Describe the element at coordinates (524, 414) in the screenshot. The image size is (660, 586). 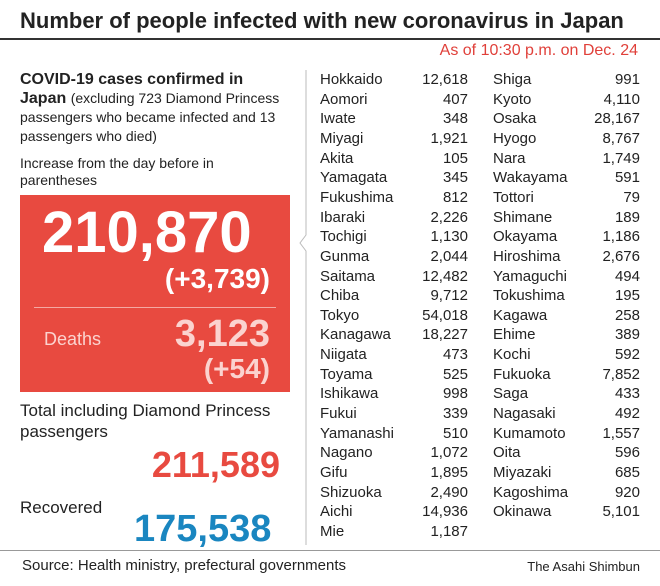
I see `prefecture: Nagasaki` at that location.